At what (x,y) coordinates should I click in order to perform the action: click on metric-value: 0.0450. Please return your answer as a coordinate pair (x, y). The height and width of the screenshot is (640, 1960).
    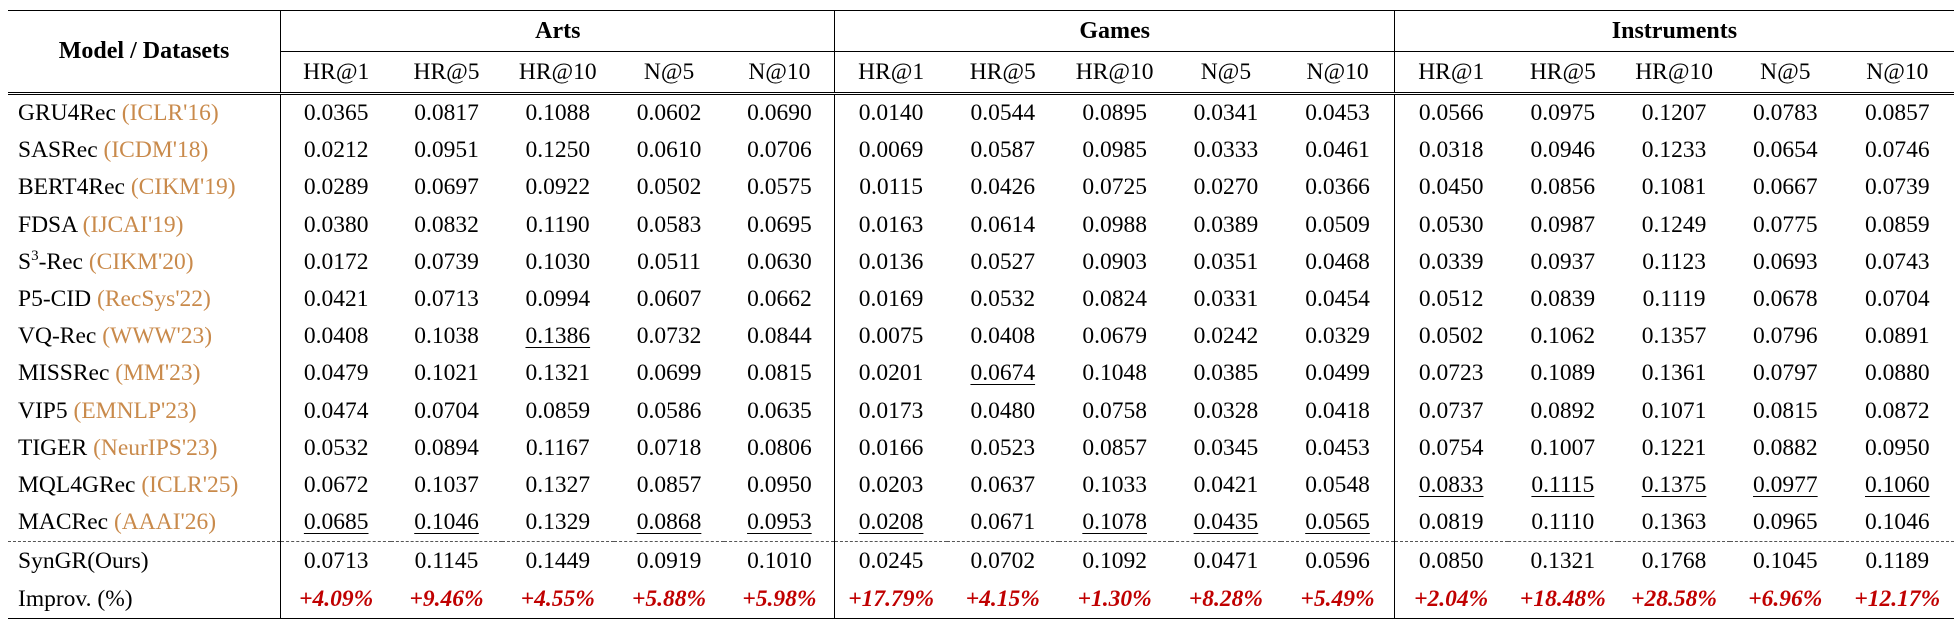
    Looking at the image, I should click on (1451, 187).